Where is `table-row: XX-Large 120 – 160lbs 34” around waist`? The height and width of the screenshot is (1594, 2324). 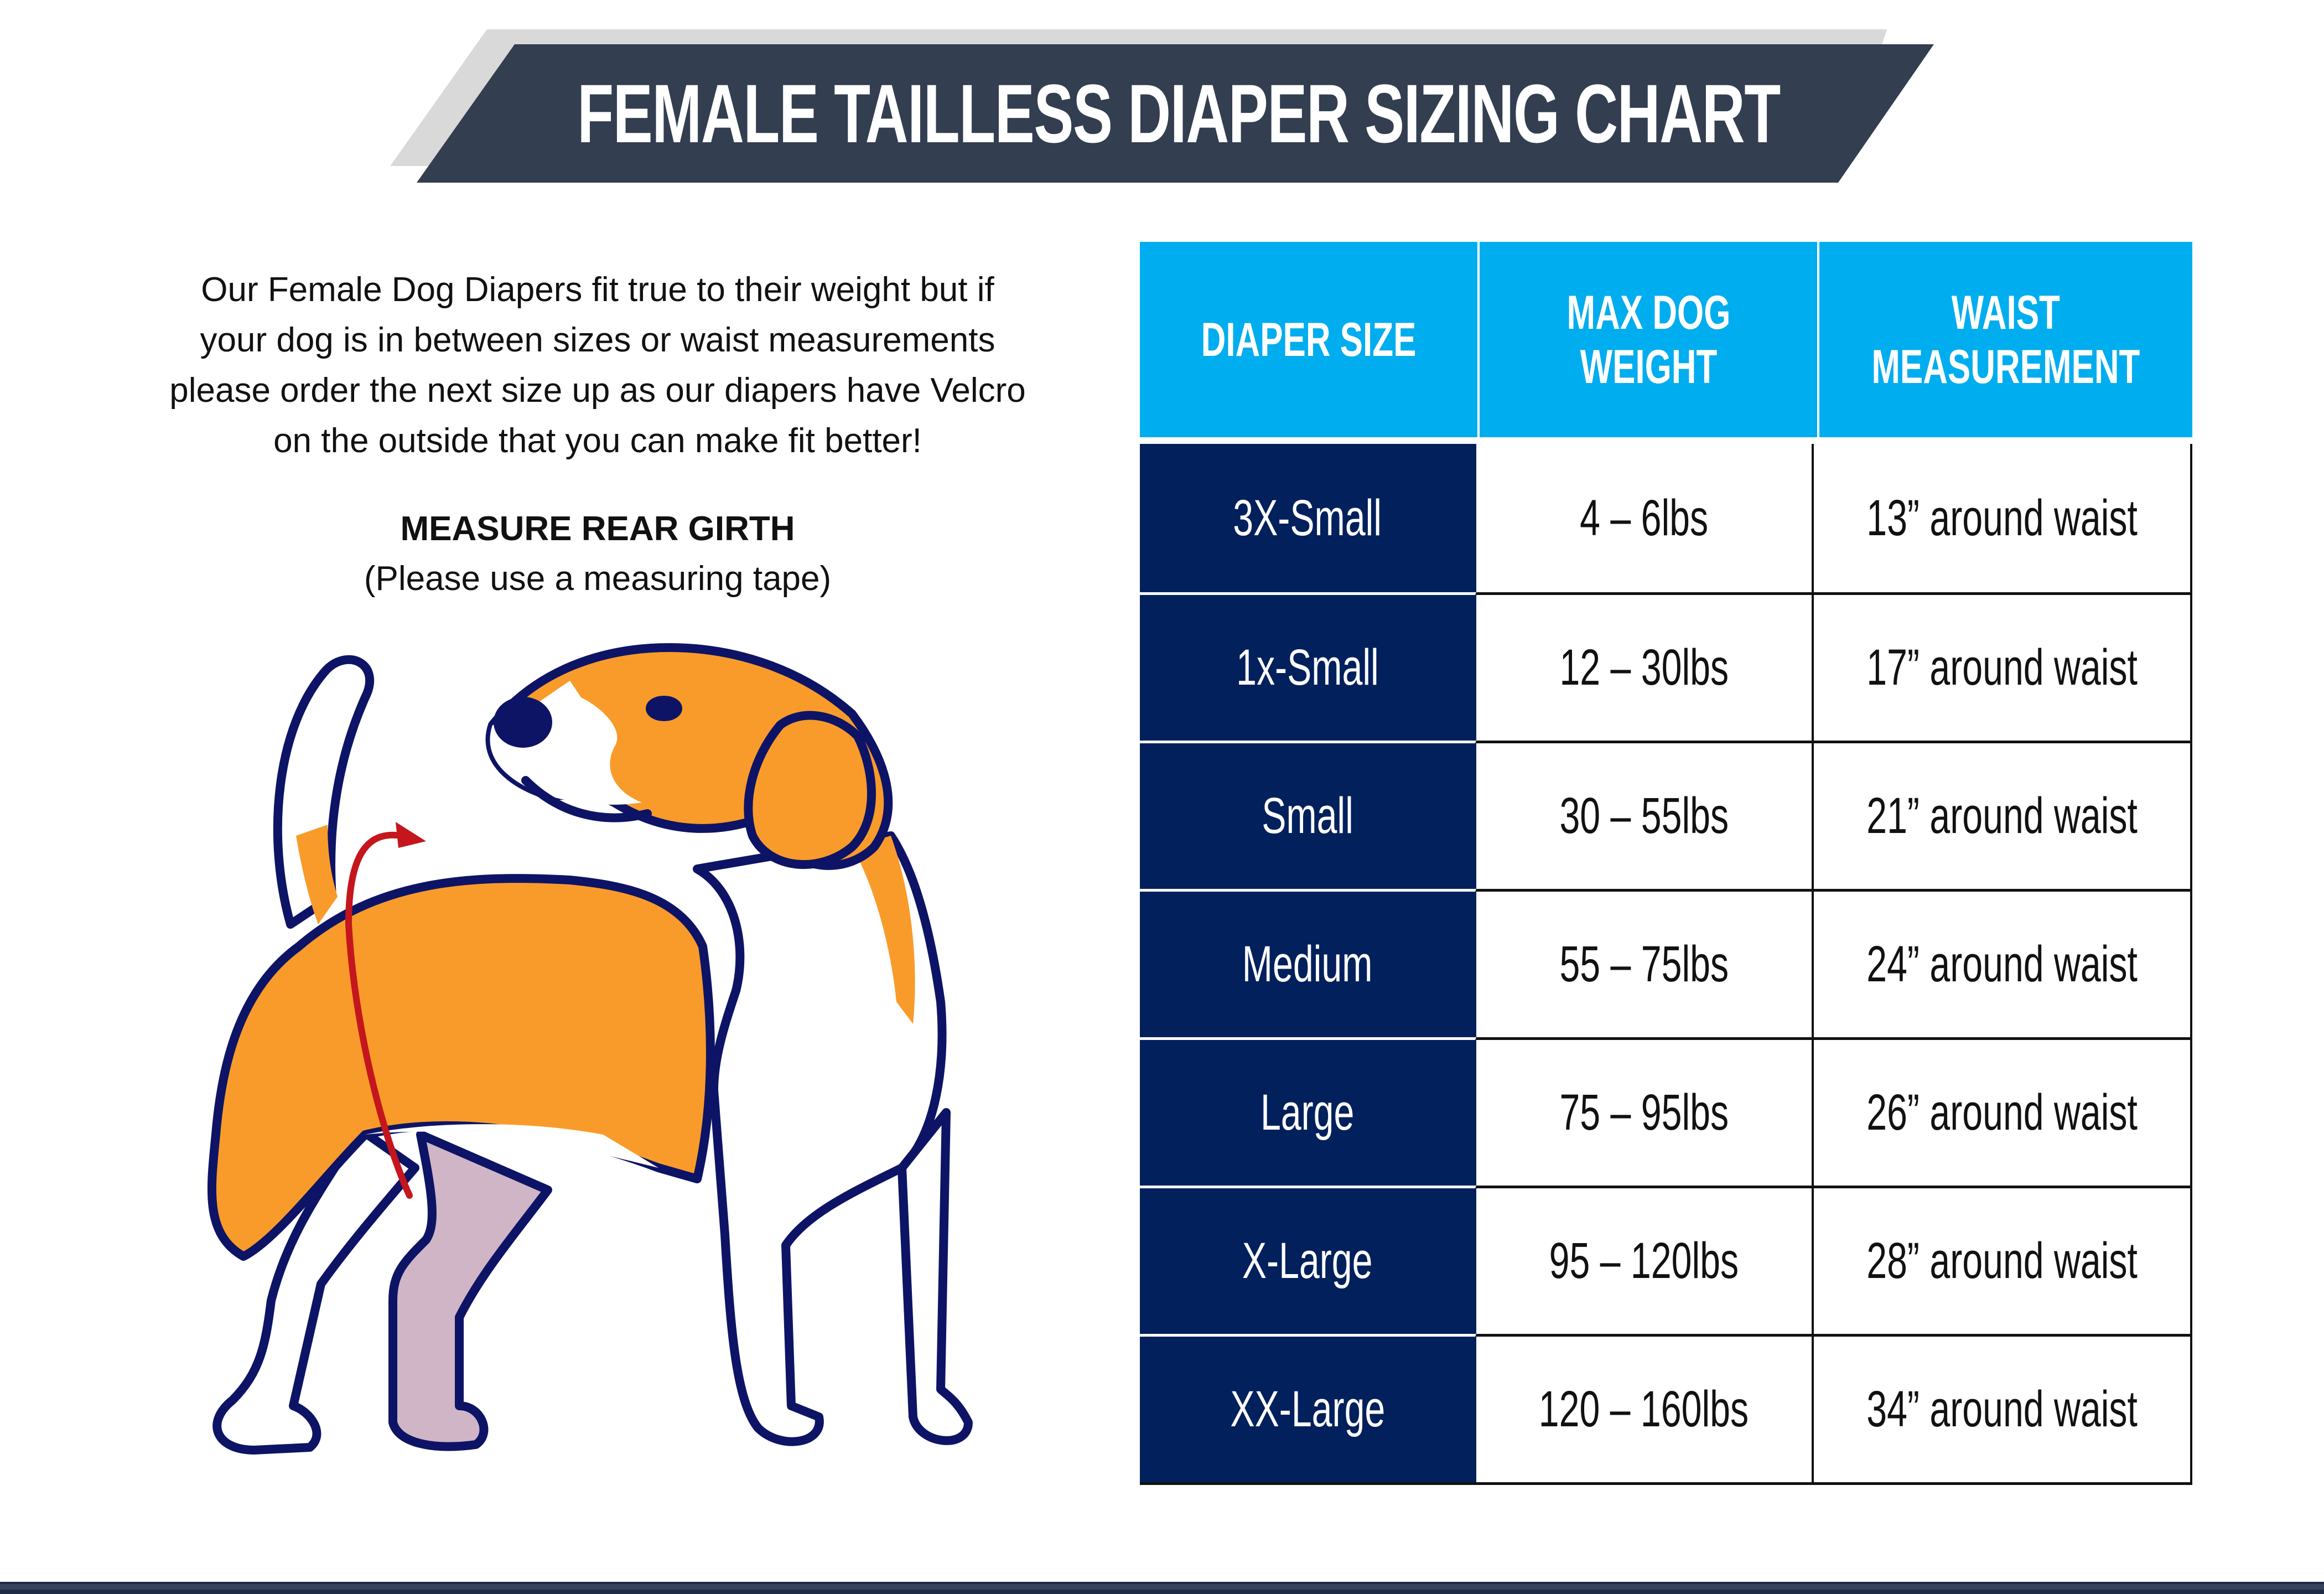 table-row: XX-Large 120 – 160lbs 34” around waist is located at coordinates (1666, 1408).